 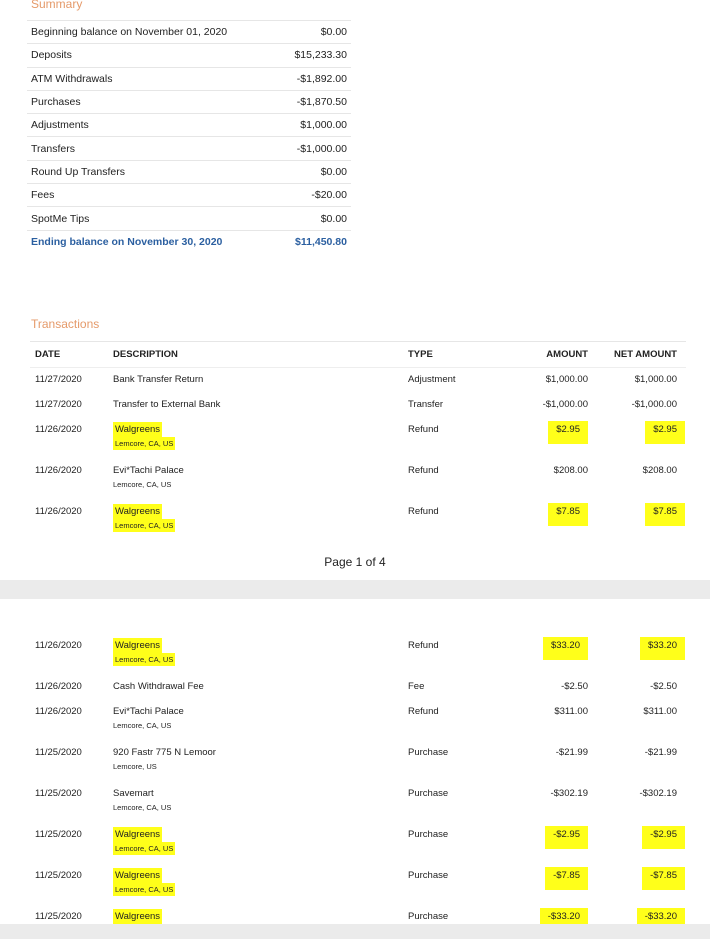 What do you see at coordinates (189, 147) in the screenshot?
I see `summary-row: Transfers -$1,000.00` at bounding box center [189, 147].